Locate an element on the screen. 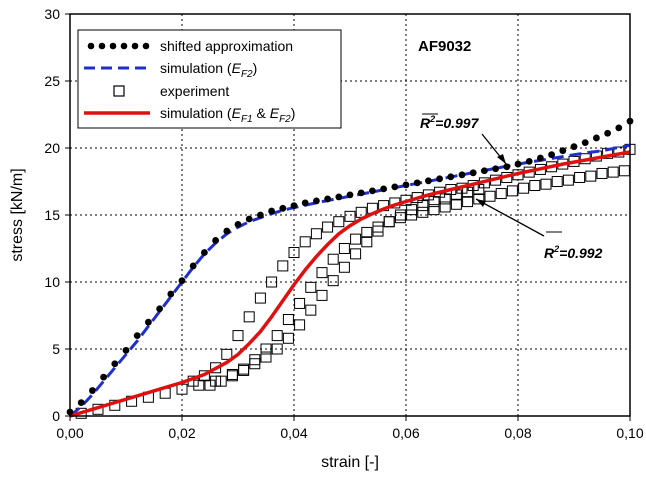 The image size is (646, 481). y-axis-label: stress [kN/m] is located at coordinates (17, 214).